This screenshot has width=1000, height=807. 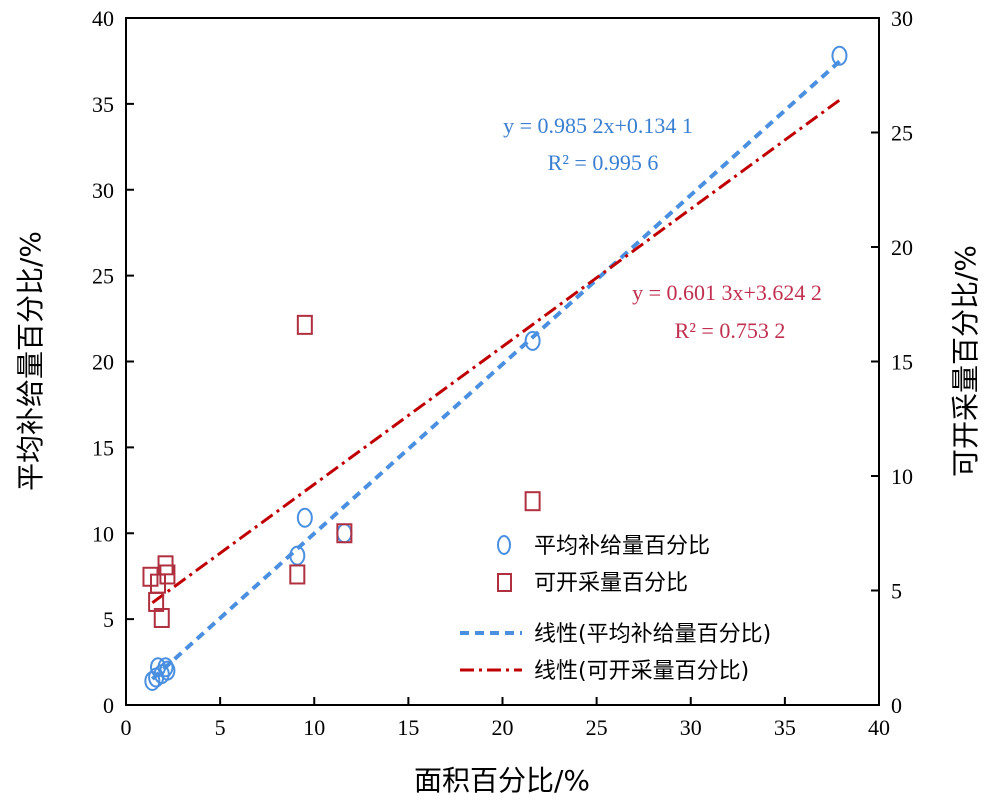 What do you see at coordinates (902, 247) in the screenshot?
I see `y-right-tick-label: 20` at bounding box center [902, 247].